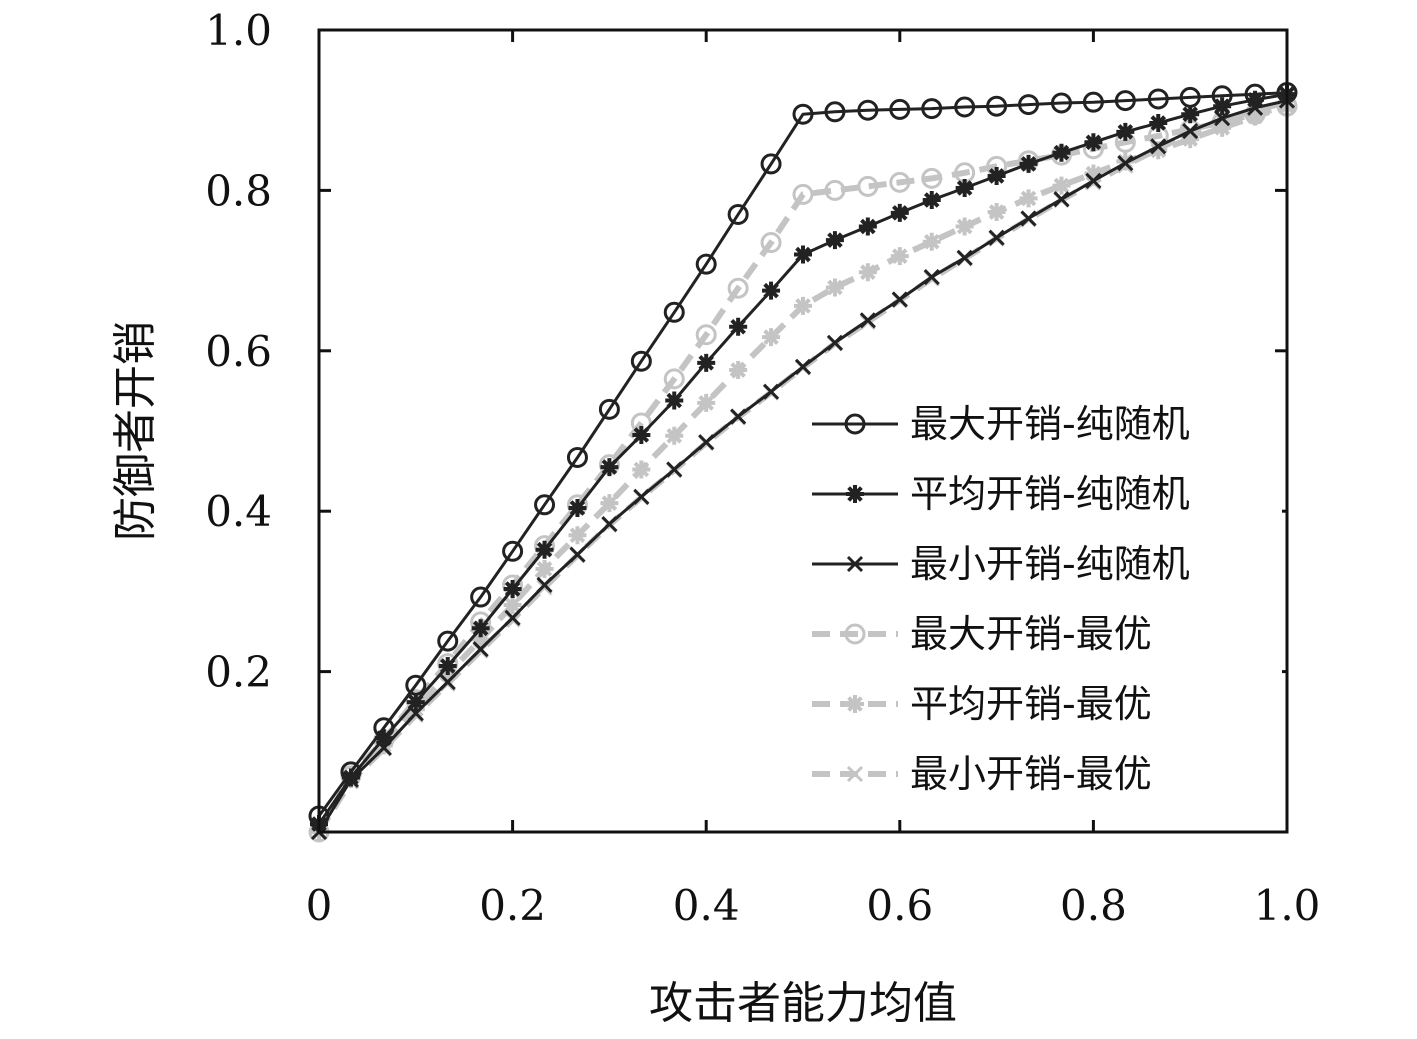 The width and height of the screenshot is (1417, 1039). What do you see at coordinates (1001, 494) in the screenshot?
I see `legend-item-1: 平均开销-纯随机` at bounding box center [1001, 494].